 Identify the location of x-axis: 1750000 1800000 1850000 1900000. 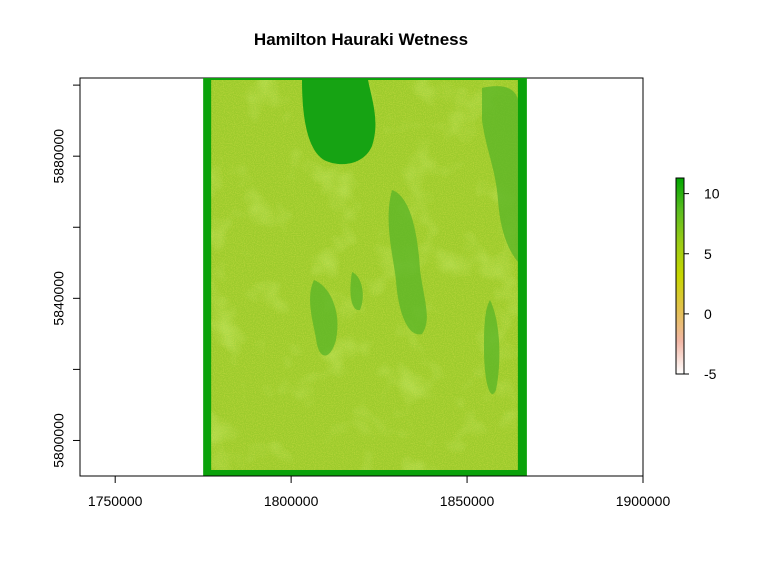
(379, 492).